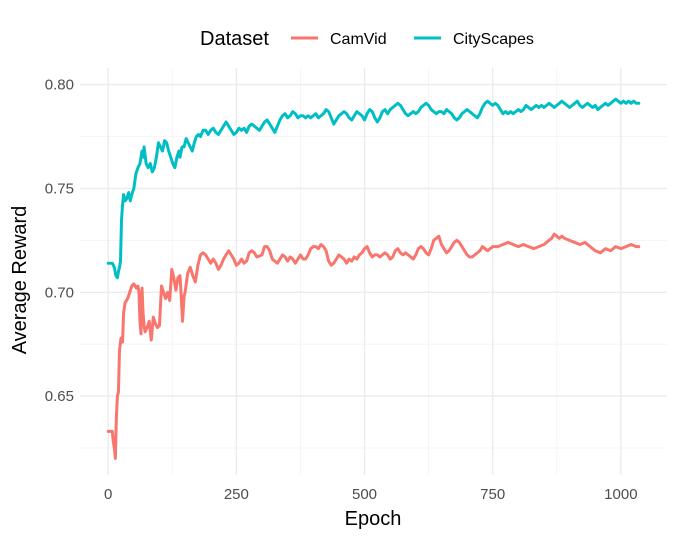  Describe the element at coordinates (59, 241) in the screenshot. I see `y-axis-ticks: 0.65 0.70 0.75 0.80` at that location.